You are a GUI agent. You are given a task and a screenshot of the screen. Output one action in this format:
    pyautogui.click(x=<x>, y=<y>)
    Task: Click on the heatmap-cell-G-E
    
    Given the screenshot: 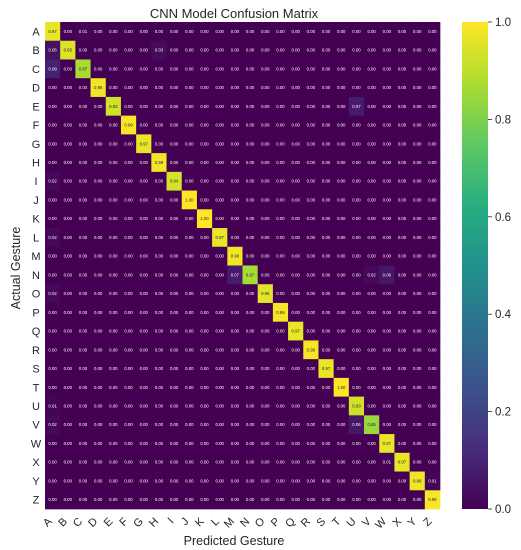 What is the action you would take?
    pyautogui.click(x=113, y=144)
    